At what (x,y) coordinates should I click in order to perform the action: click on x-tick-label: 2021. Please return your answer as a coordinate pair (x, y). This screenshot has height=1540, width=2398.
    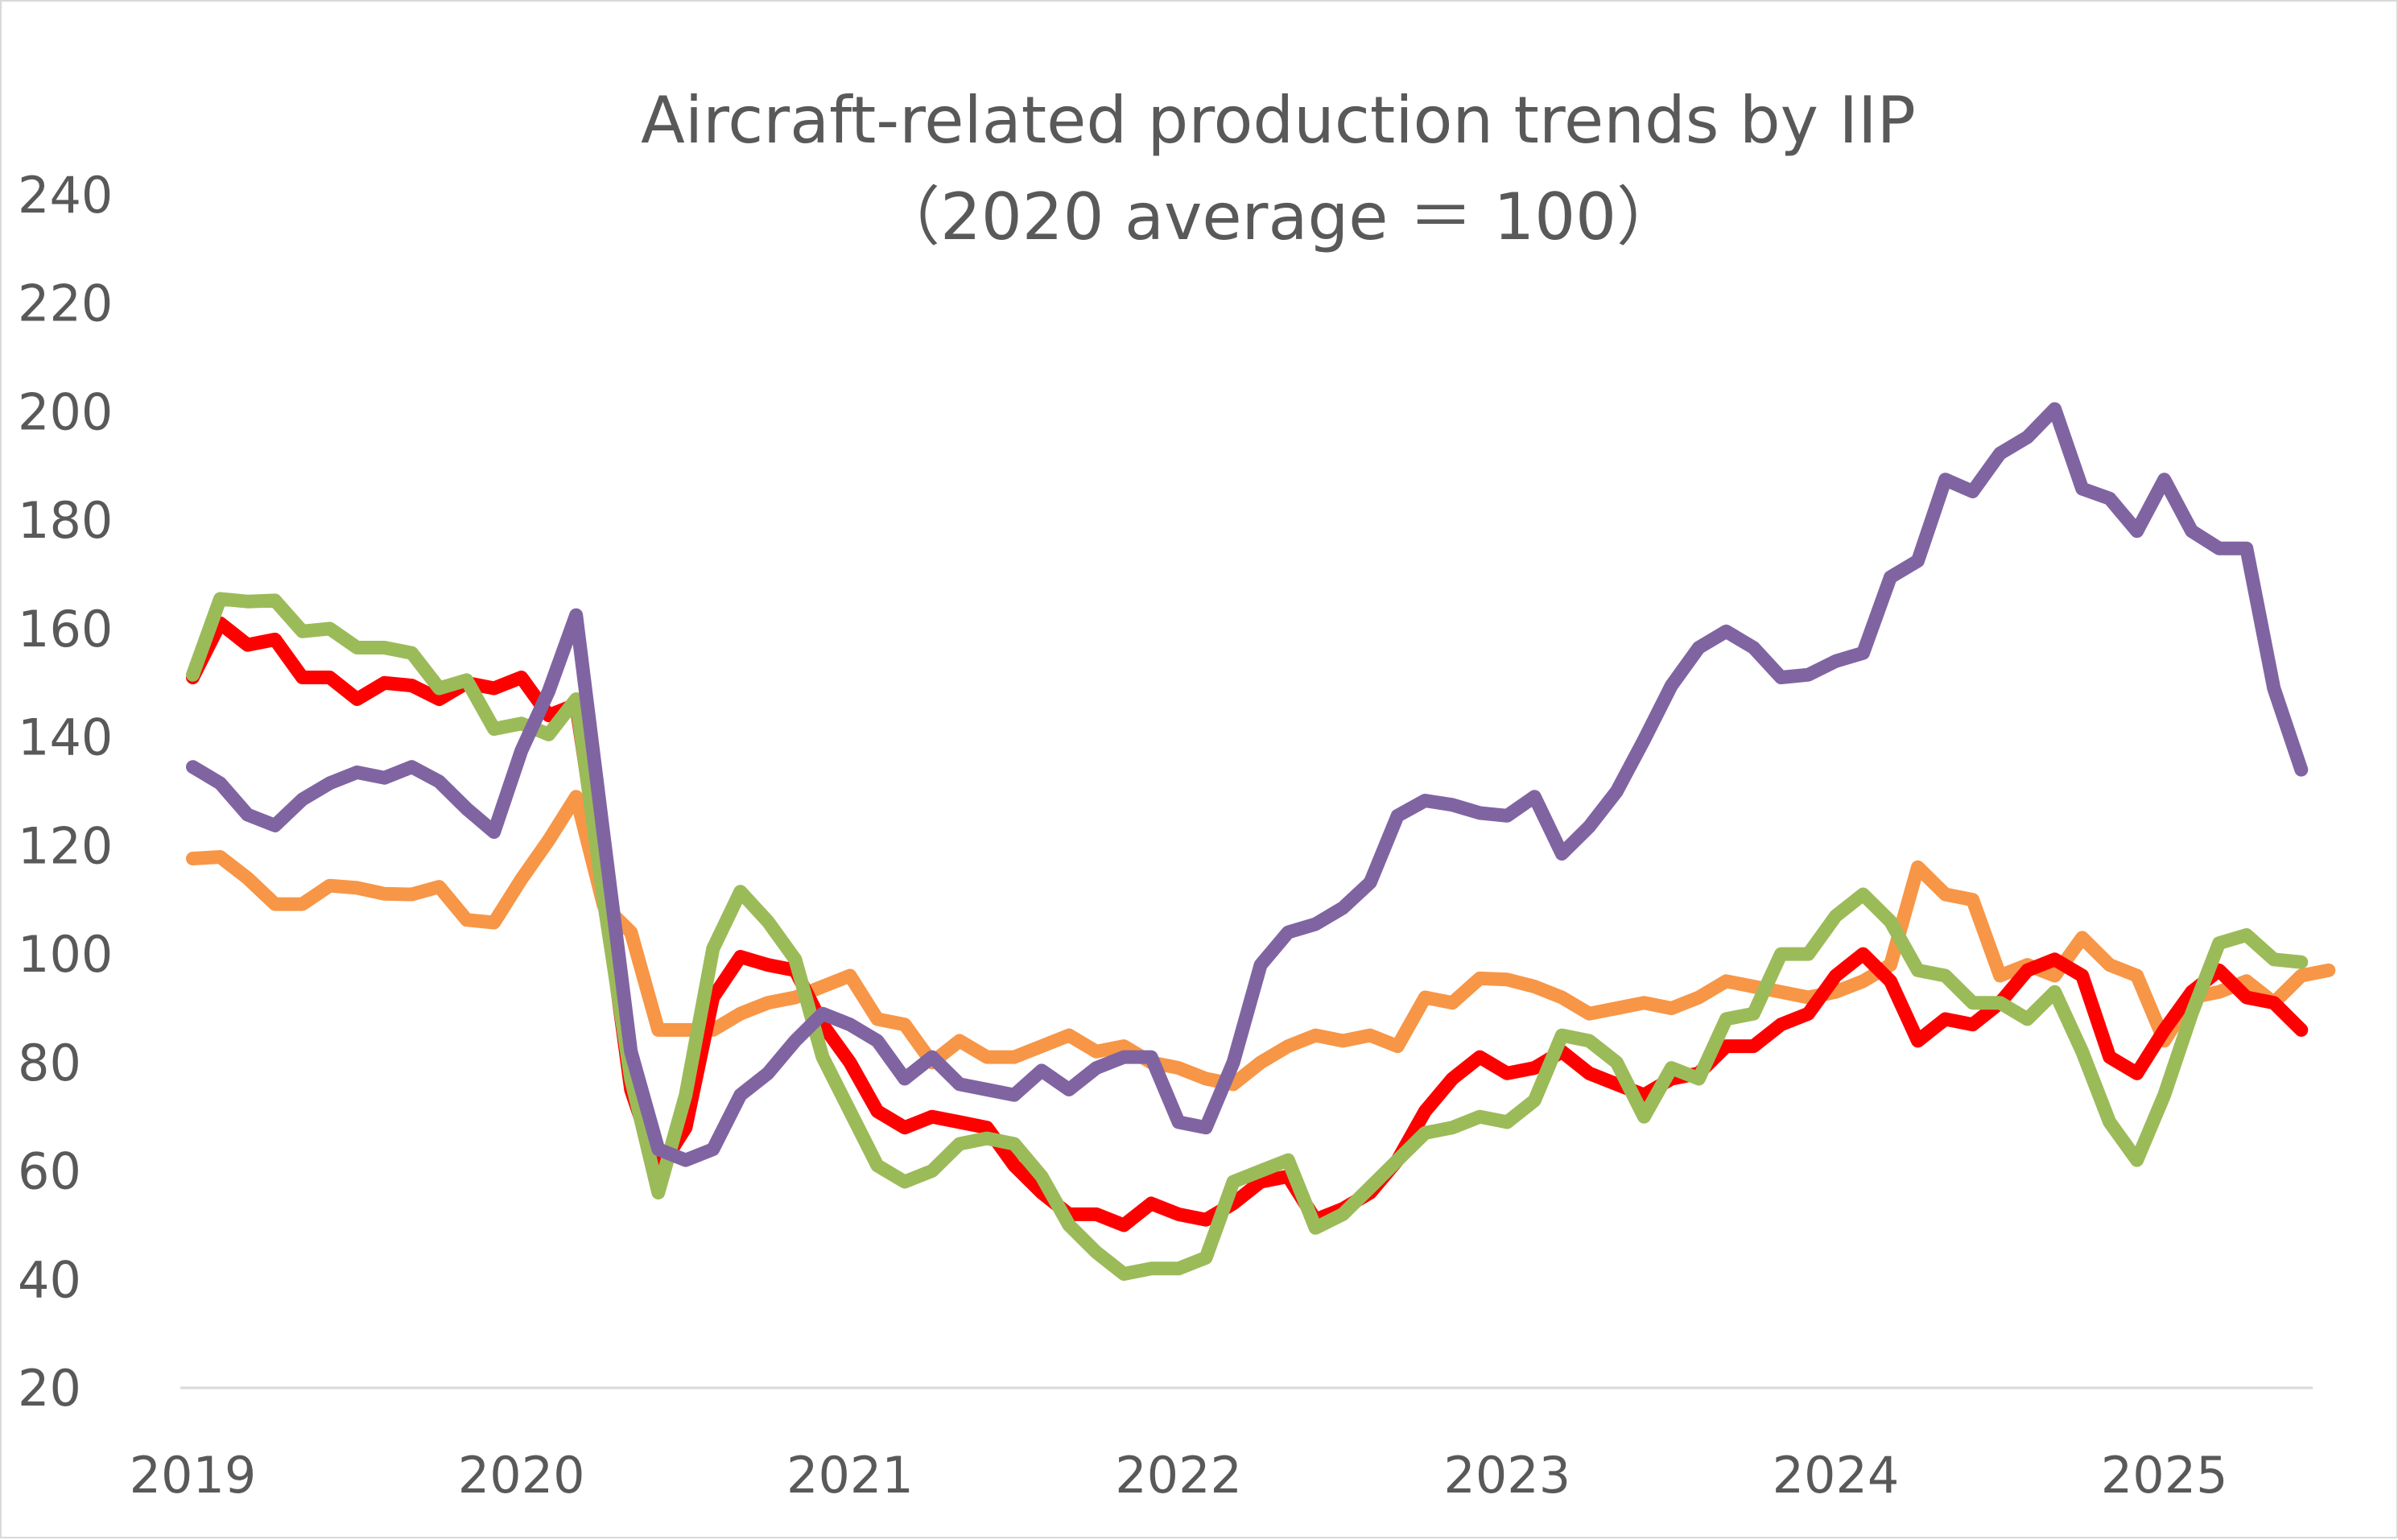
    Looking at the image, I should click on (850, 1475).